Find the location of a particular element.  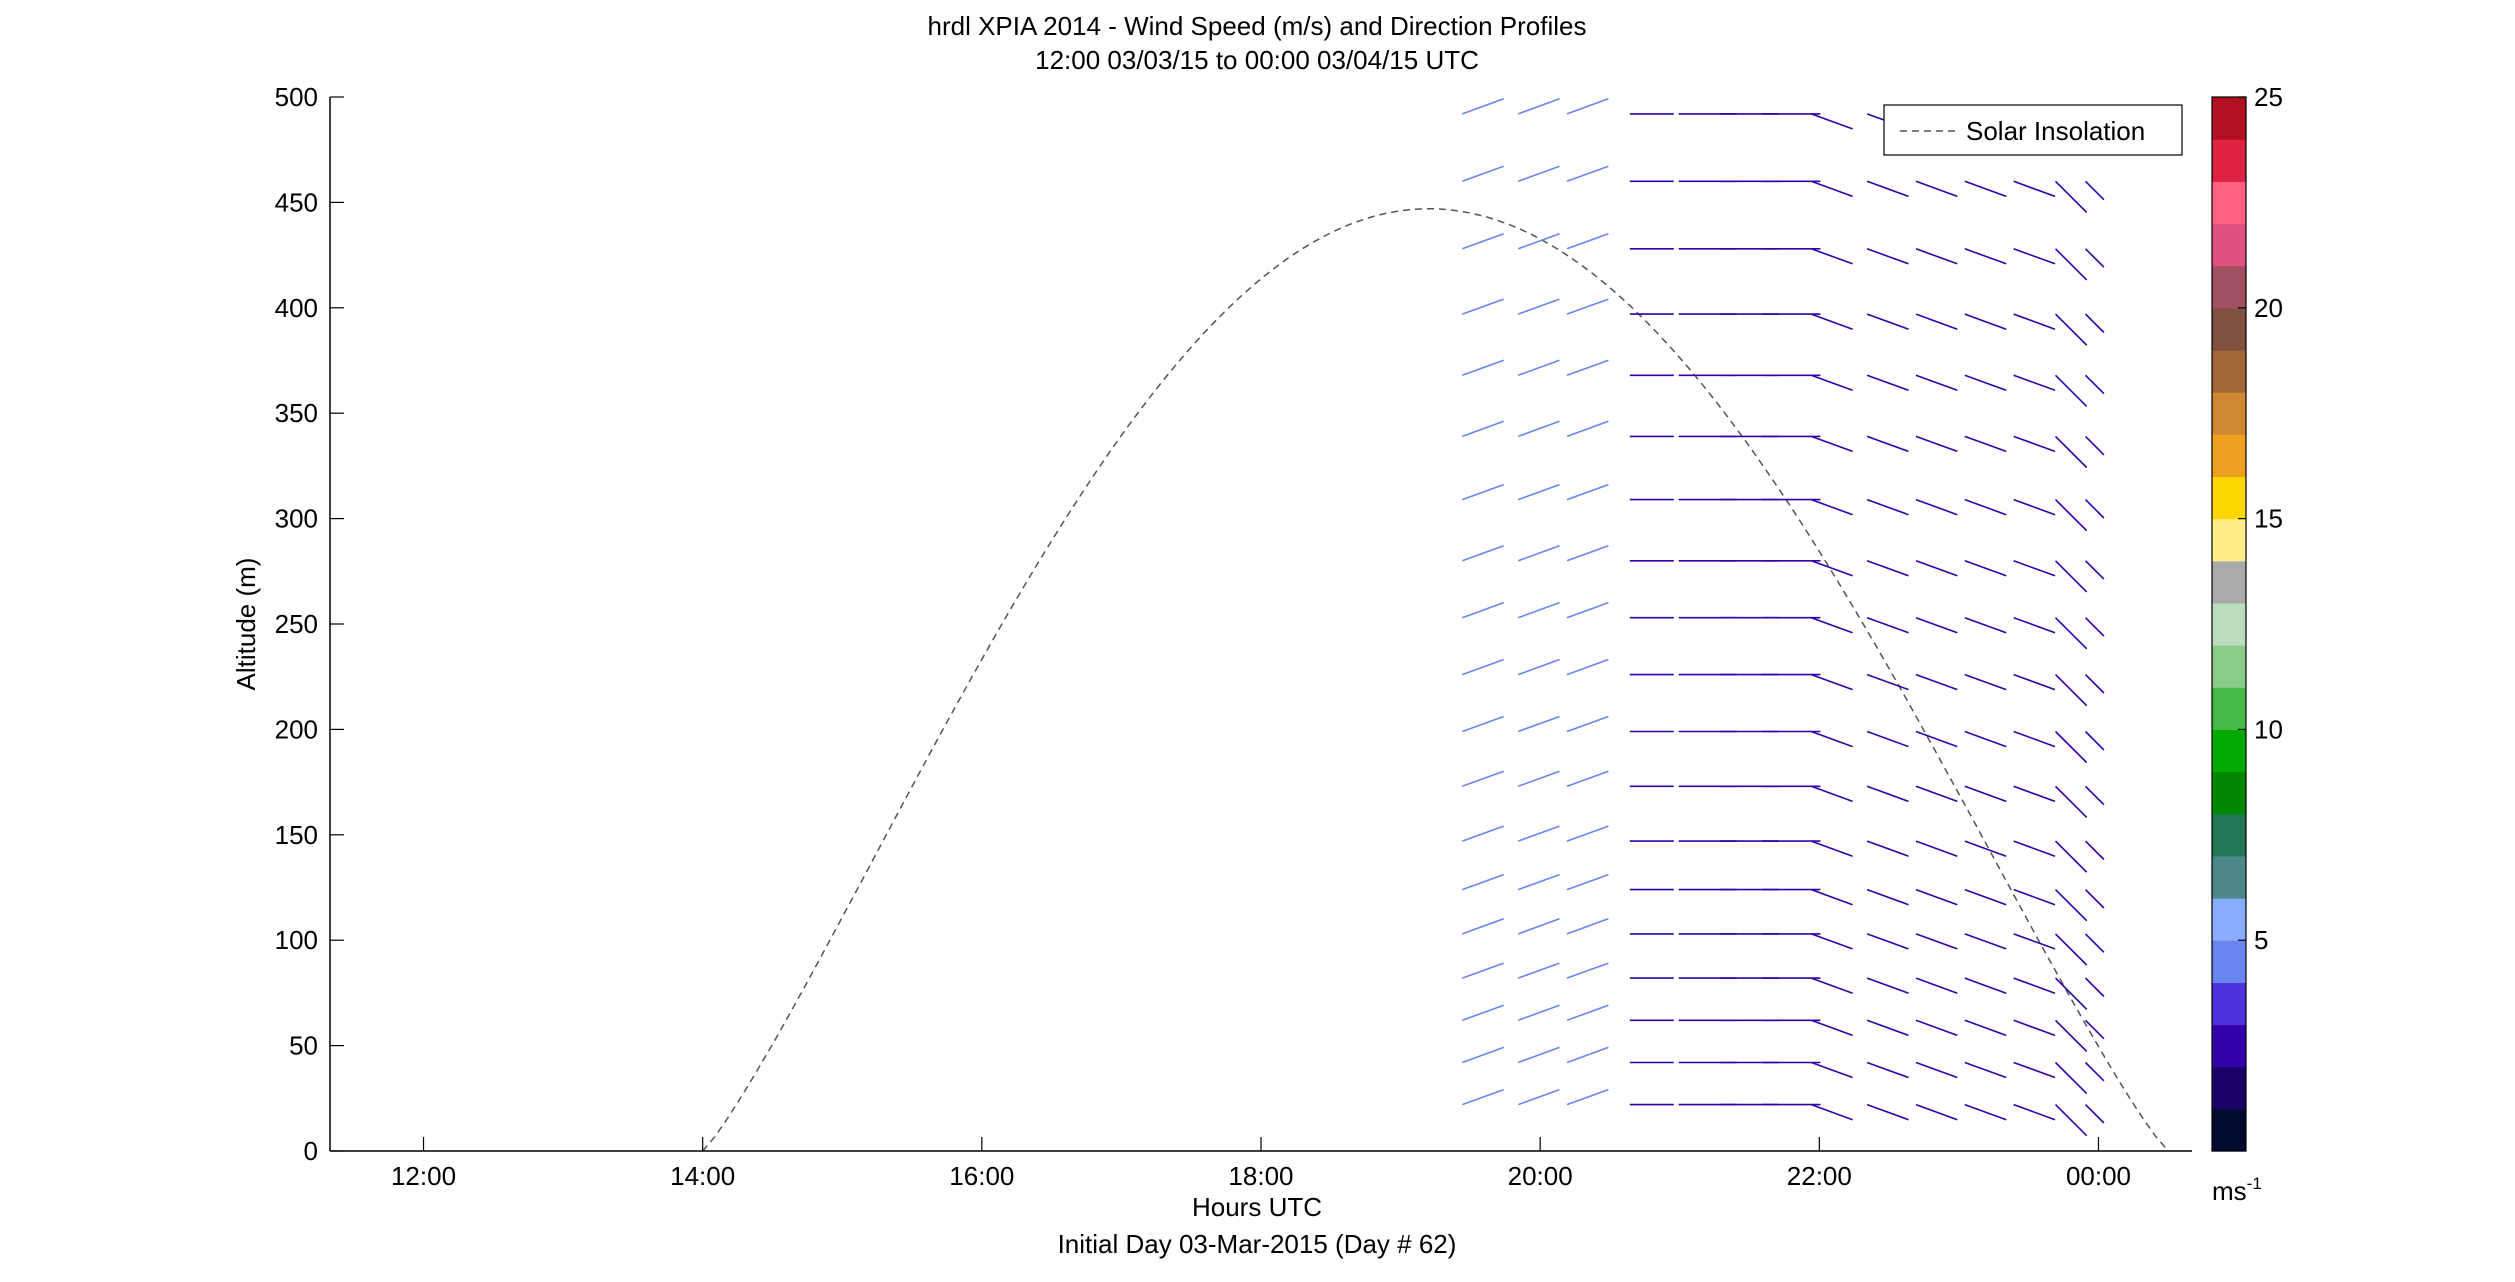

colorbar-tick-label: 10 is located at coordinates (2268, 729).